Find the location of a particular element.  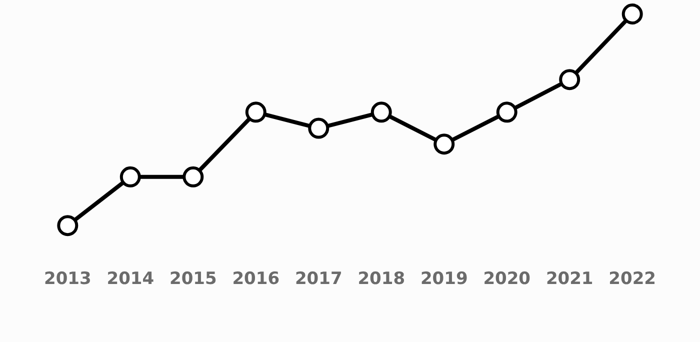

x-tick-label: 2013 is located at coordinates (68, 279).